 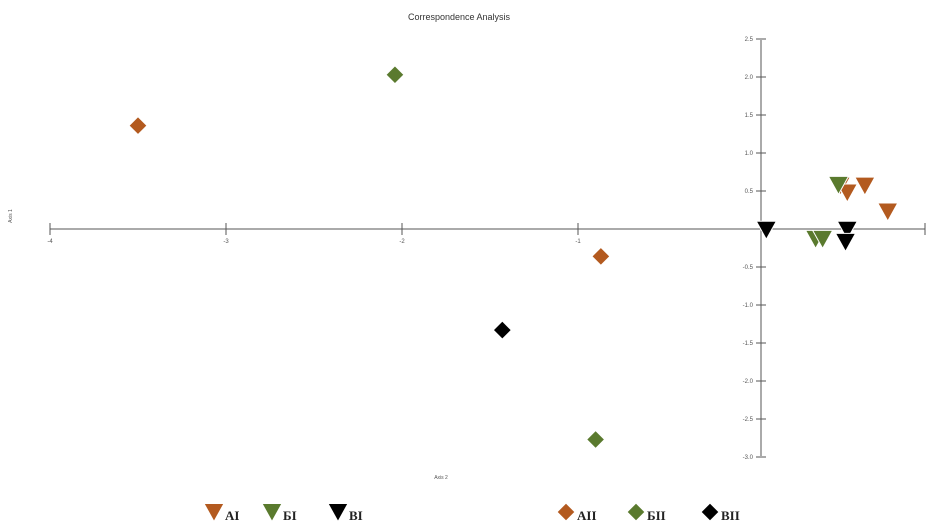 I want to click on y-tick-label: -2.5, so click(x=748, y=420).